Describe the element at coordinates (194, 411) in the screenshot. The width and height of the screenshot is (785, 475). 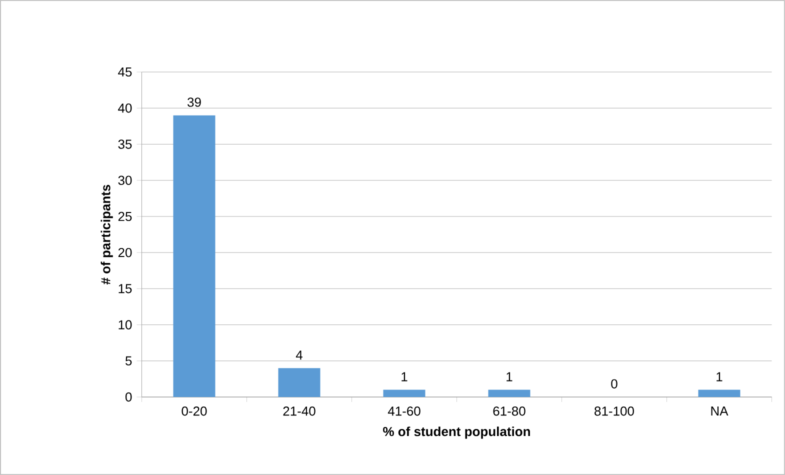
I see `x-tick-label: 0-20` at that location.